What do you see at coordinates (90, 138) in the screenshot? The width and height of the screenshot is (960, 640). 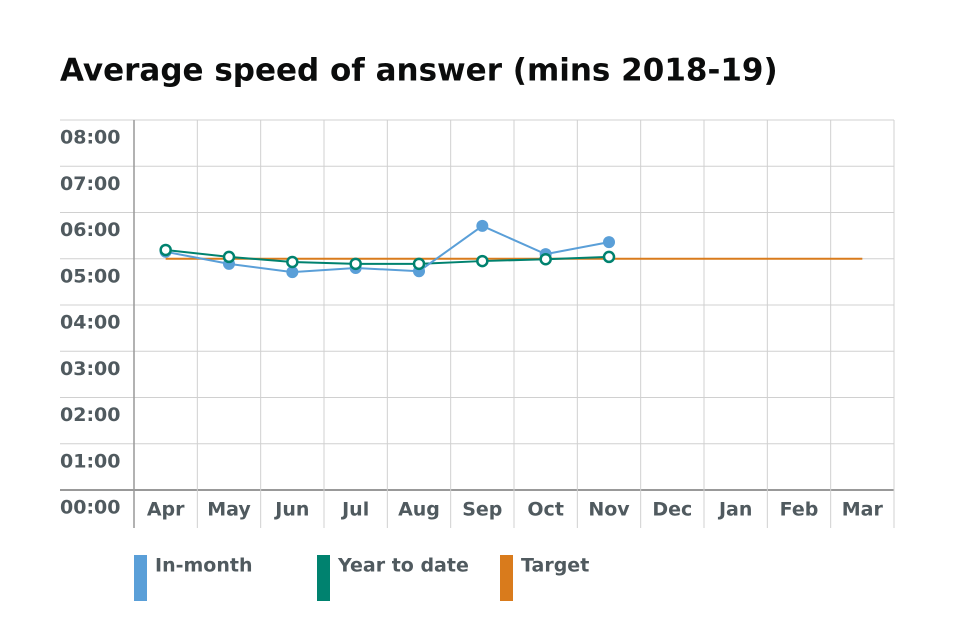 I see `y-tick-label: 08:00` at bounding box center [90, 138].